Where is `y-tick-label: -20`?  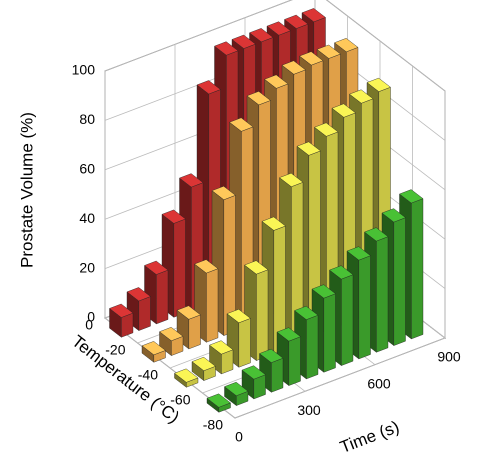
y-tick-label: -20 is located at coordinates (115, 350).